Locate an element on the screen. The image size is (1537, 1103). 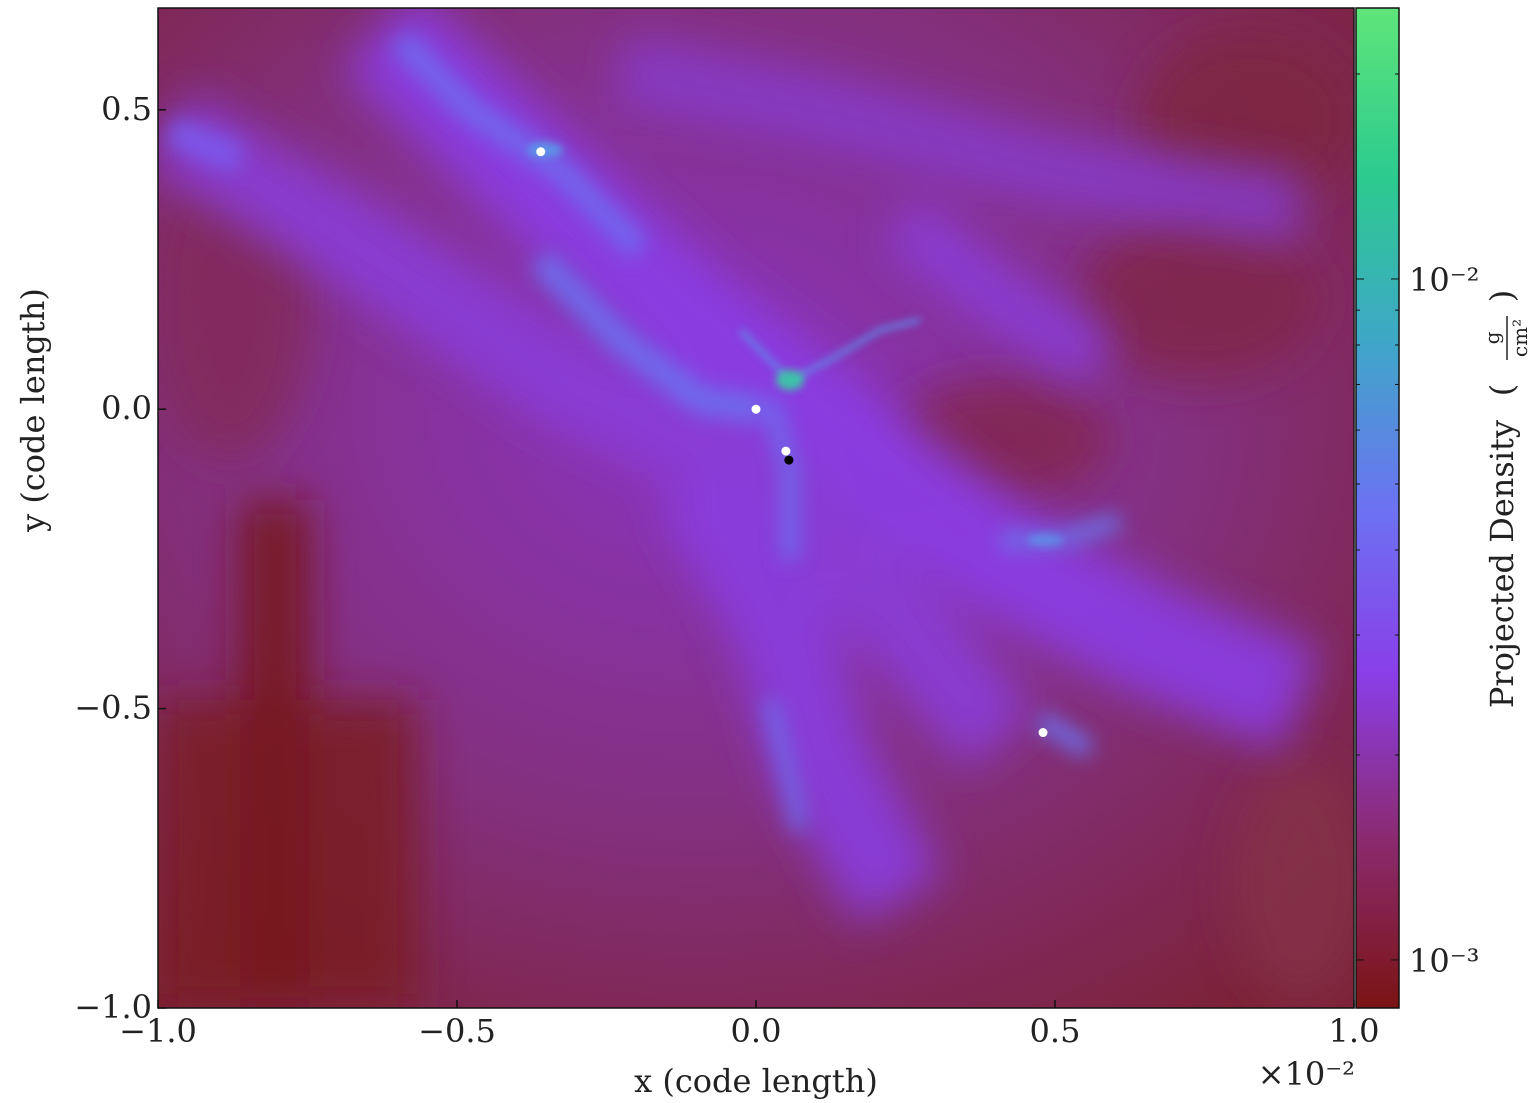
x-tick-label: 1.0 is located at coordinates (1354, 1031).